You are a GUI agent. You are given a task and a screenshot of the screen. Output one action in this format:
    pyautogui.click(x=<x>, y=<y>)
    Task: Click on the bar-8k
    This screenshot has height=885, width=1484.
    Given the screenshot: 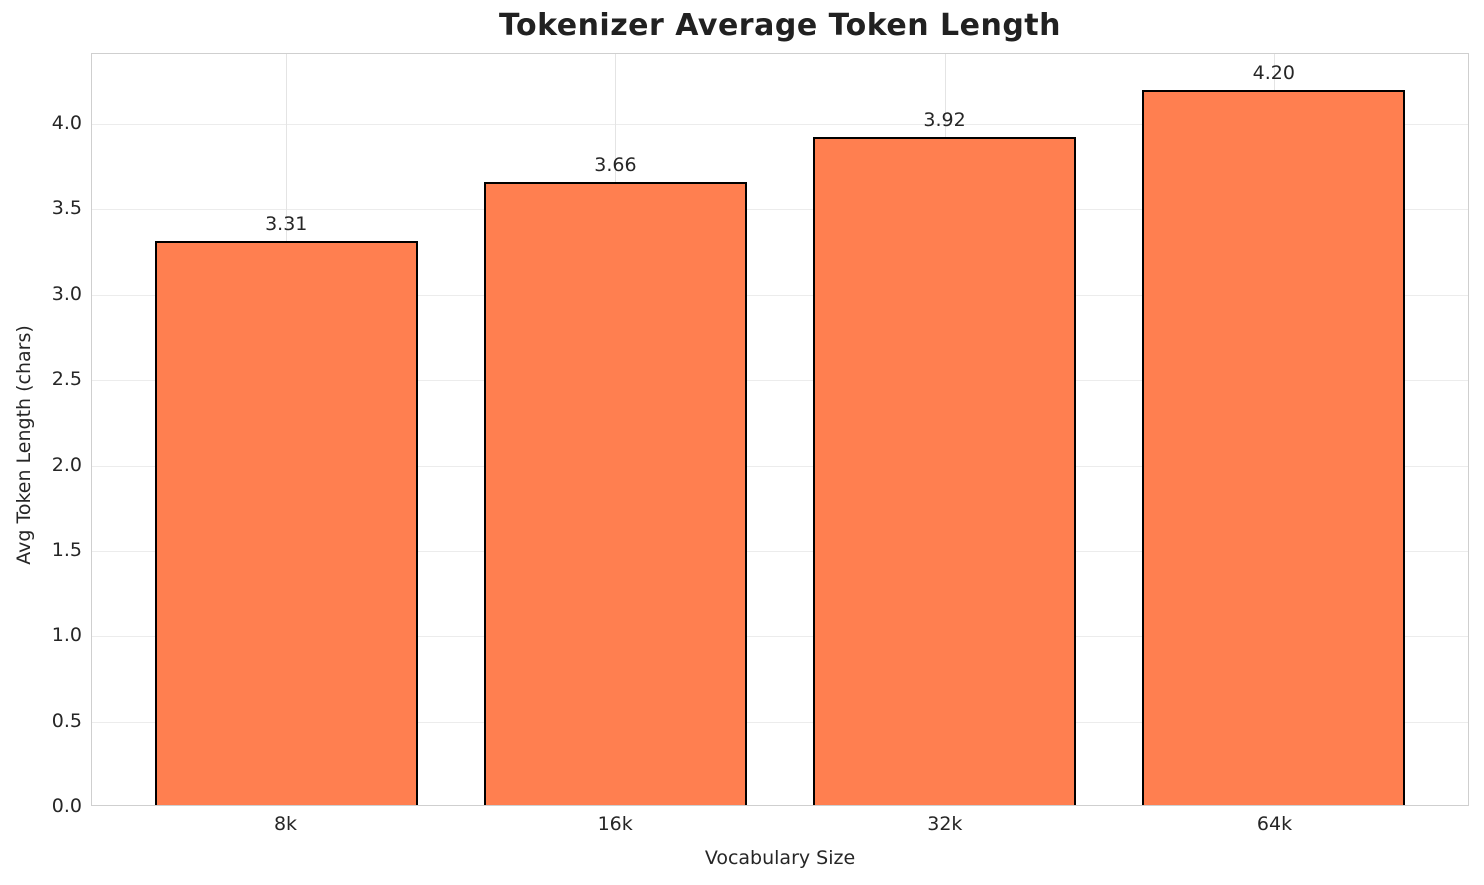 What is the action you would take?
    pyautogui.click(x=286, y=523)
    